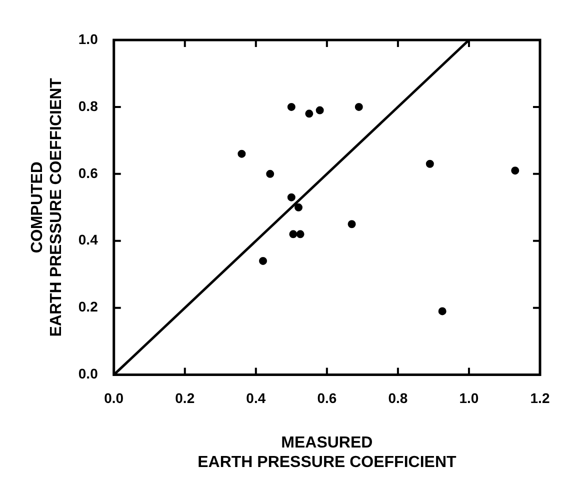 The height and width of the screenshot is (486, 565). Describe the element at coordinates (185, 398) in the screenshot. I see `x-tick-label: 0.2` at that location.